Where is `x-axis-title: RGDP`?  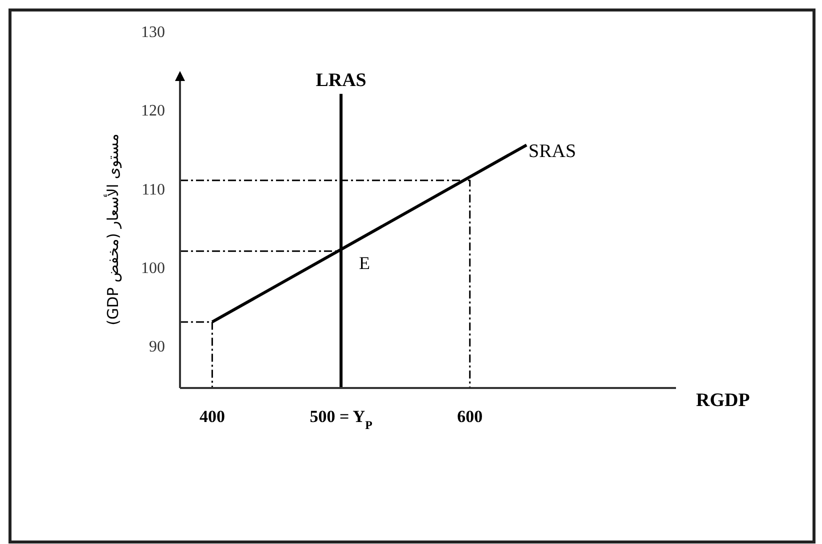
x-axis-title: RGDP is located at coordinates (723, 400).